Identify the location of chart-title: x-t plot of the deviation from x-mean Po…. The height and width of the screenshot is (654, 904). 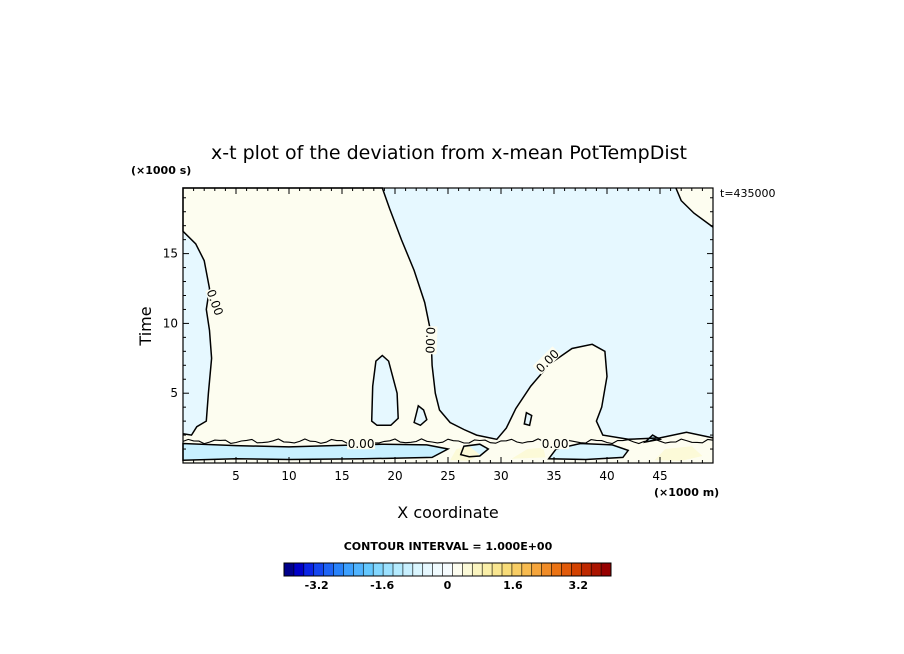
(449, 153).